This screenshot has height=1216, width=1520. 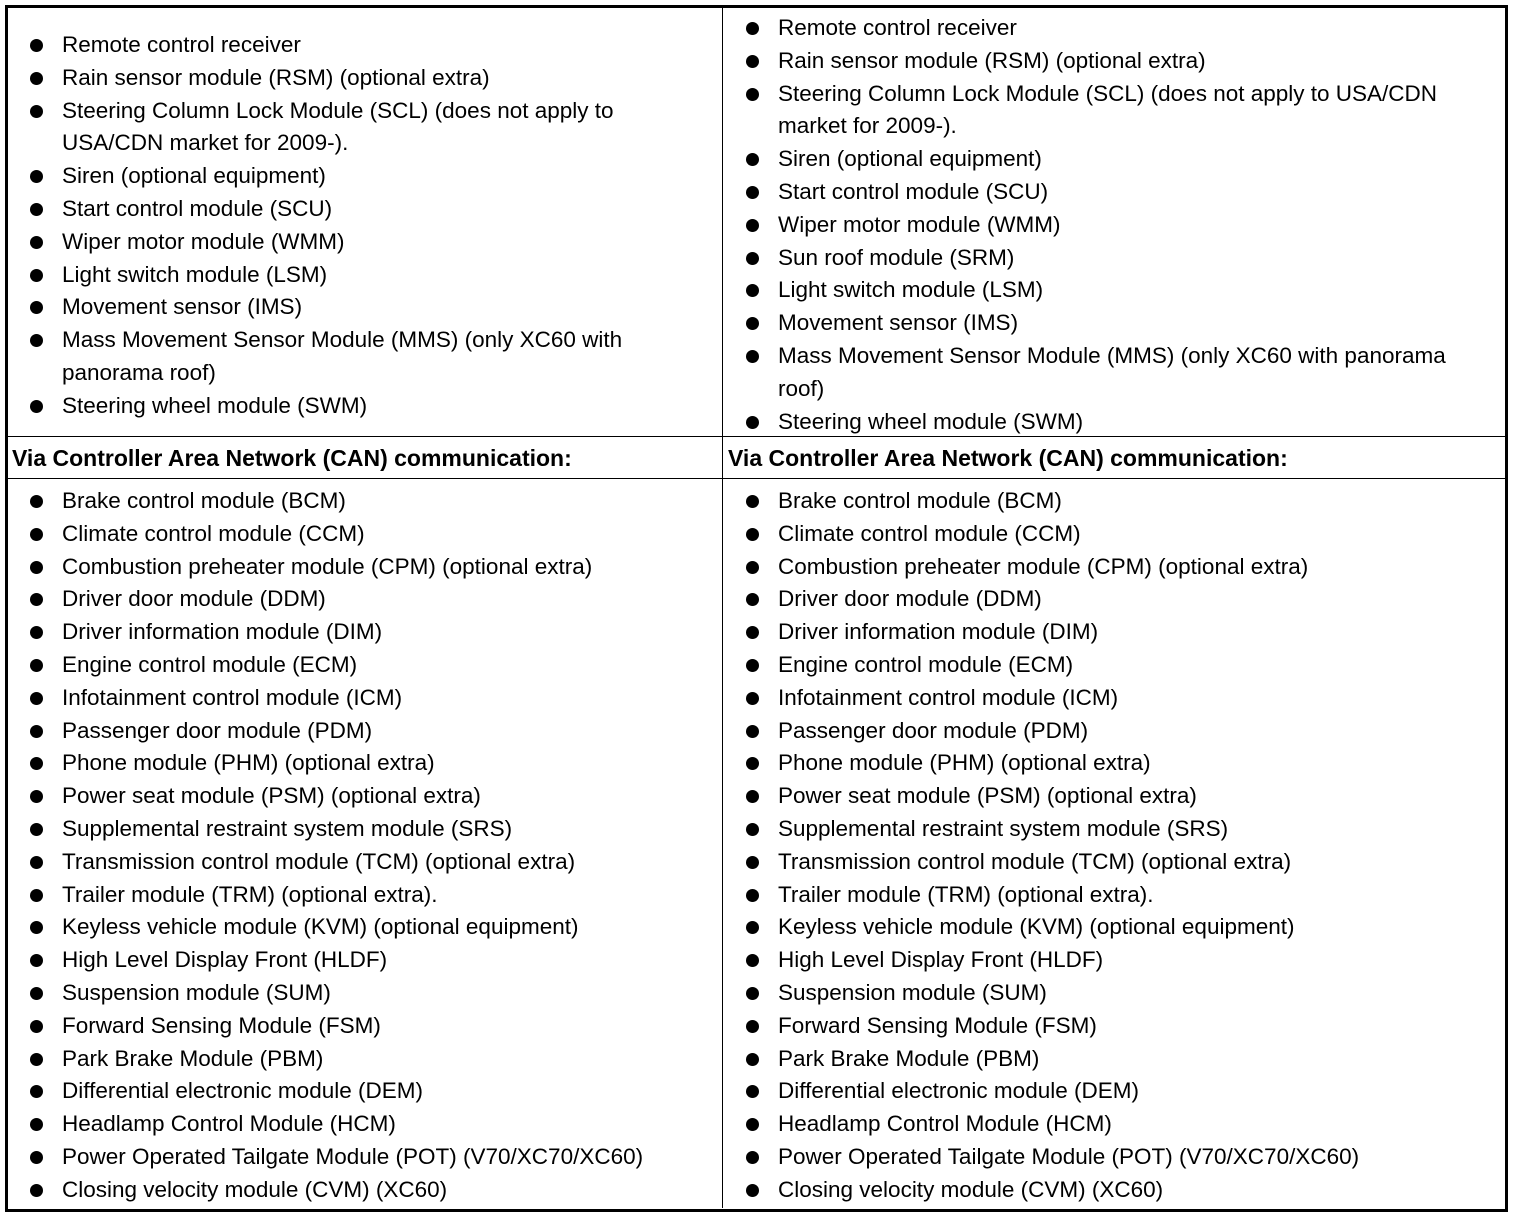 I want to click on list-item-text: Light switch module (LSM), so click(x=195, y=274).